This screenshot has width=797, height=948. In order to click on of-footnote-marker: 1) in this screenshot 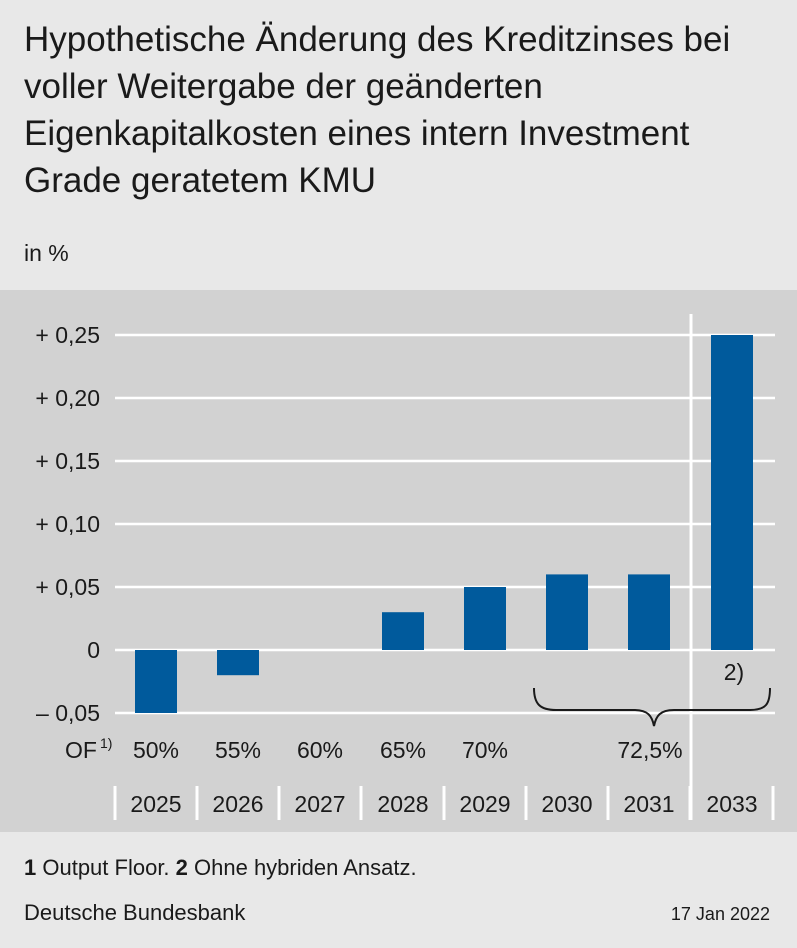, I will do `click(106, 743)`.